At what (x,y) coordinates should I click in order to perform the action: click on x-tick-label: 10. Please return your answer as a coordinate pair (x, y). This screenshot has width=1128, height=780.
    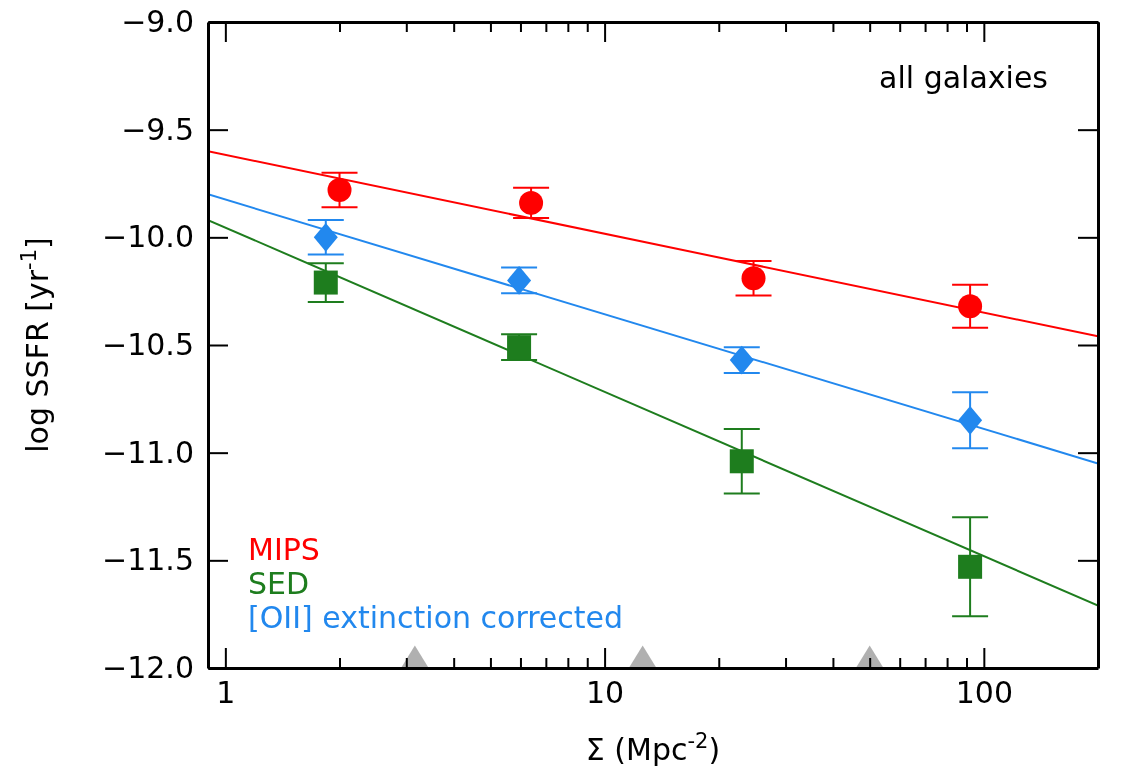
    Looking at the image, I should click on (605, 693).